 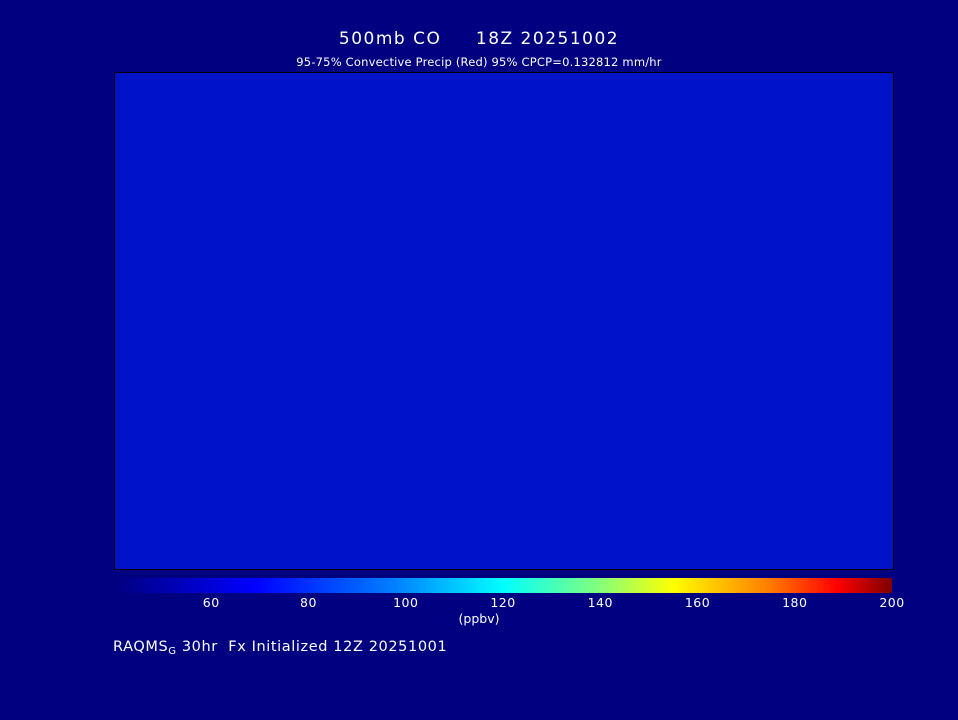 What do you see at coordinates (406, 602) in the screenshot?
I see `colorbar-tick: 100` at bounding box center [406, 602].